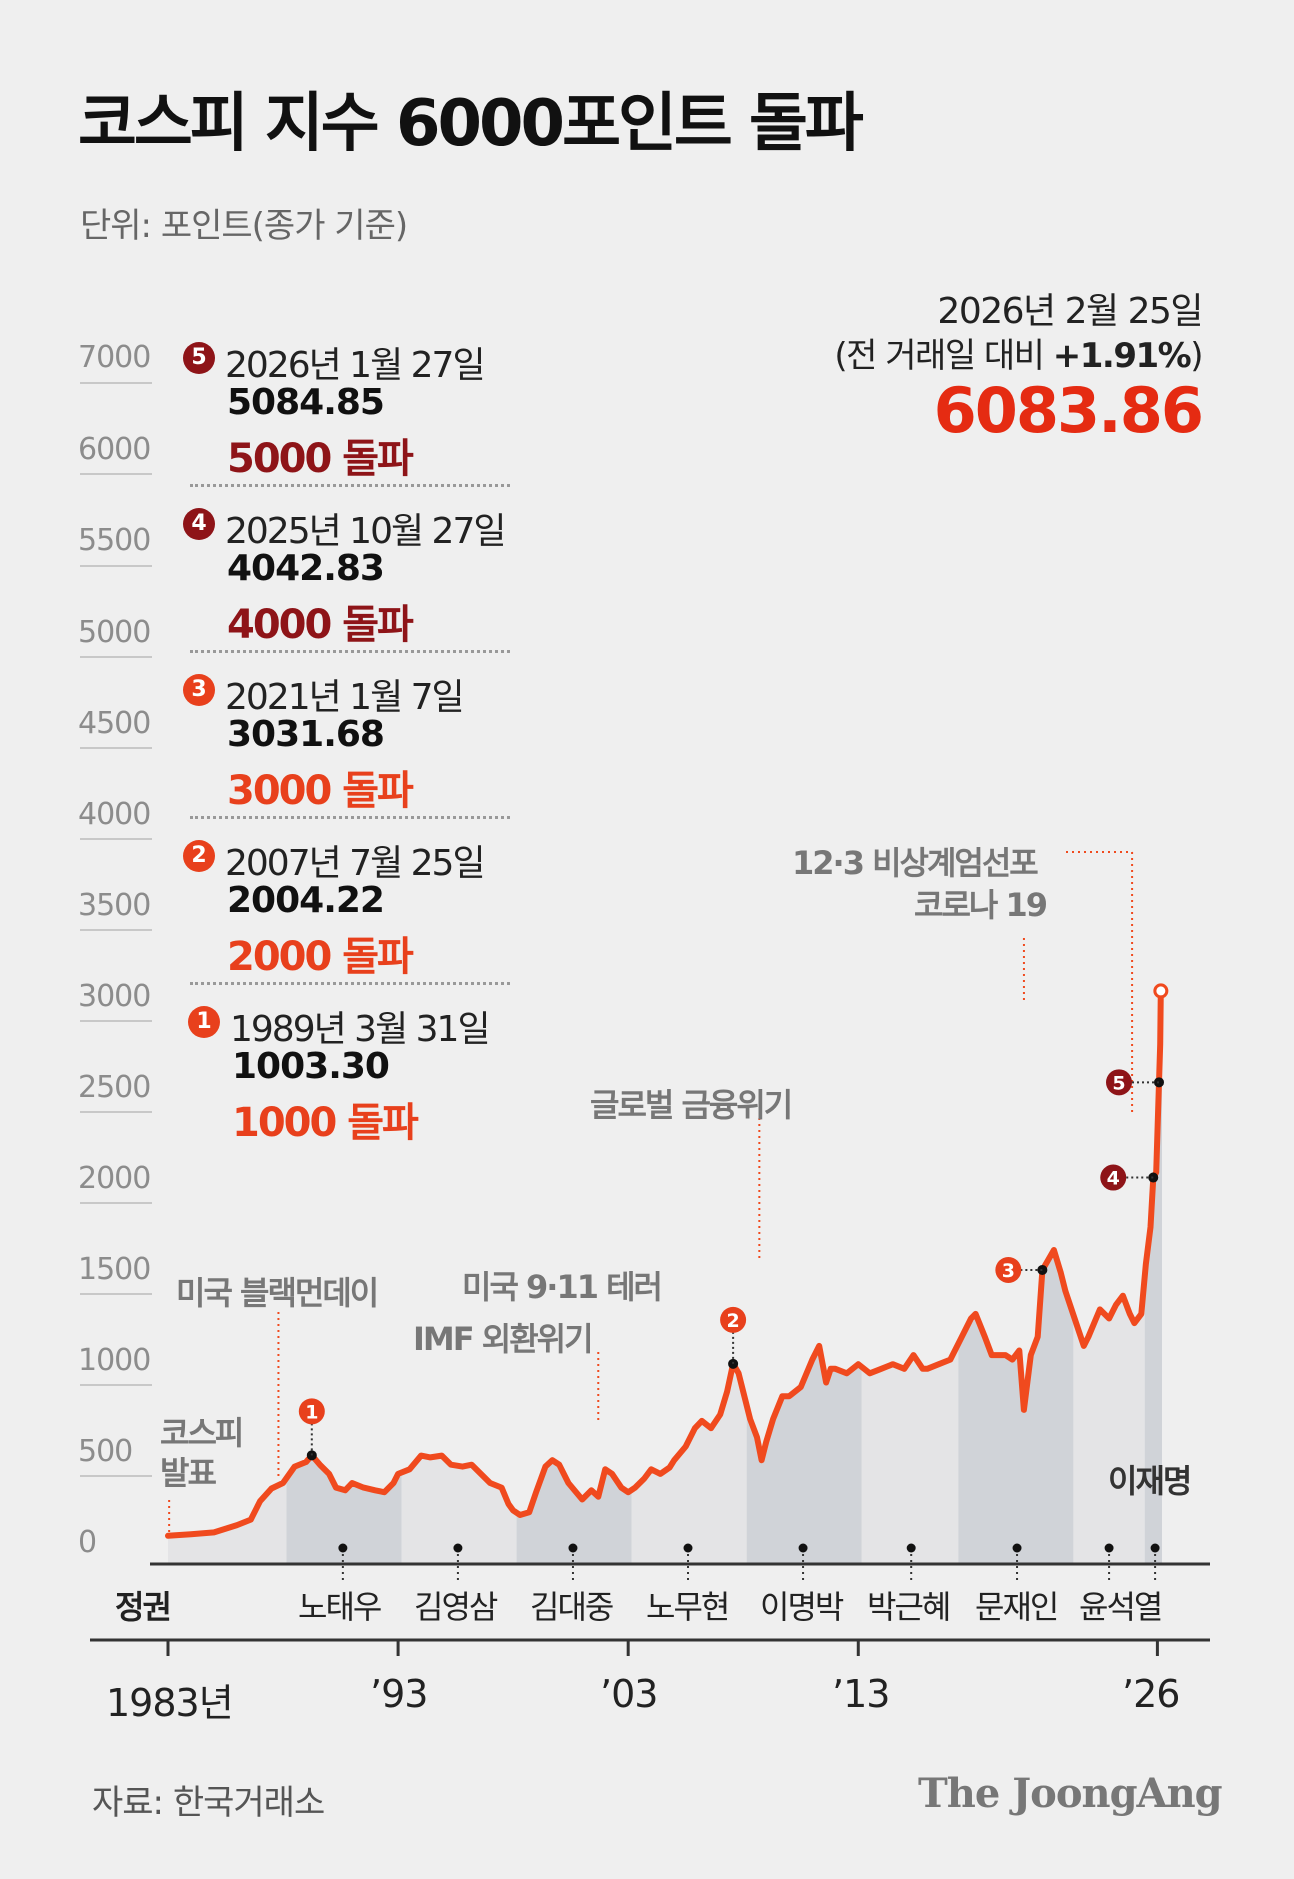 The height and width of the screenshot is (1879, 1294). I want to click on milestone-badge: 5, so click(199, 358).